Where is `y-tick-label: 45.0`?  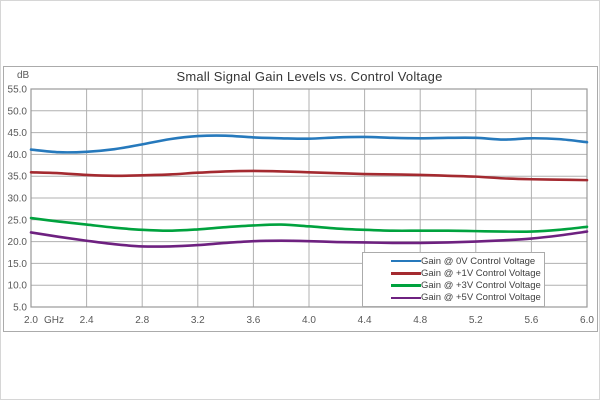 y-tick-label: 45.0 is located at coordinates (18, 133).